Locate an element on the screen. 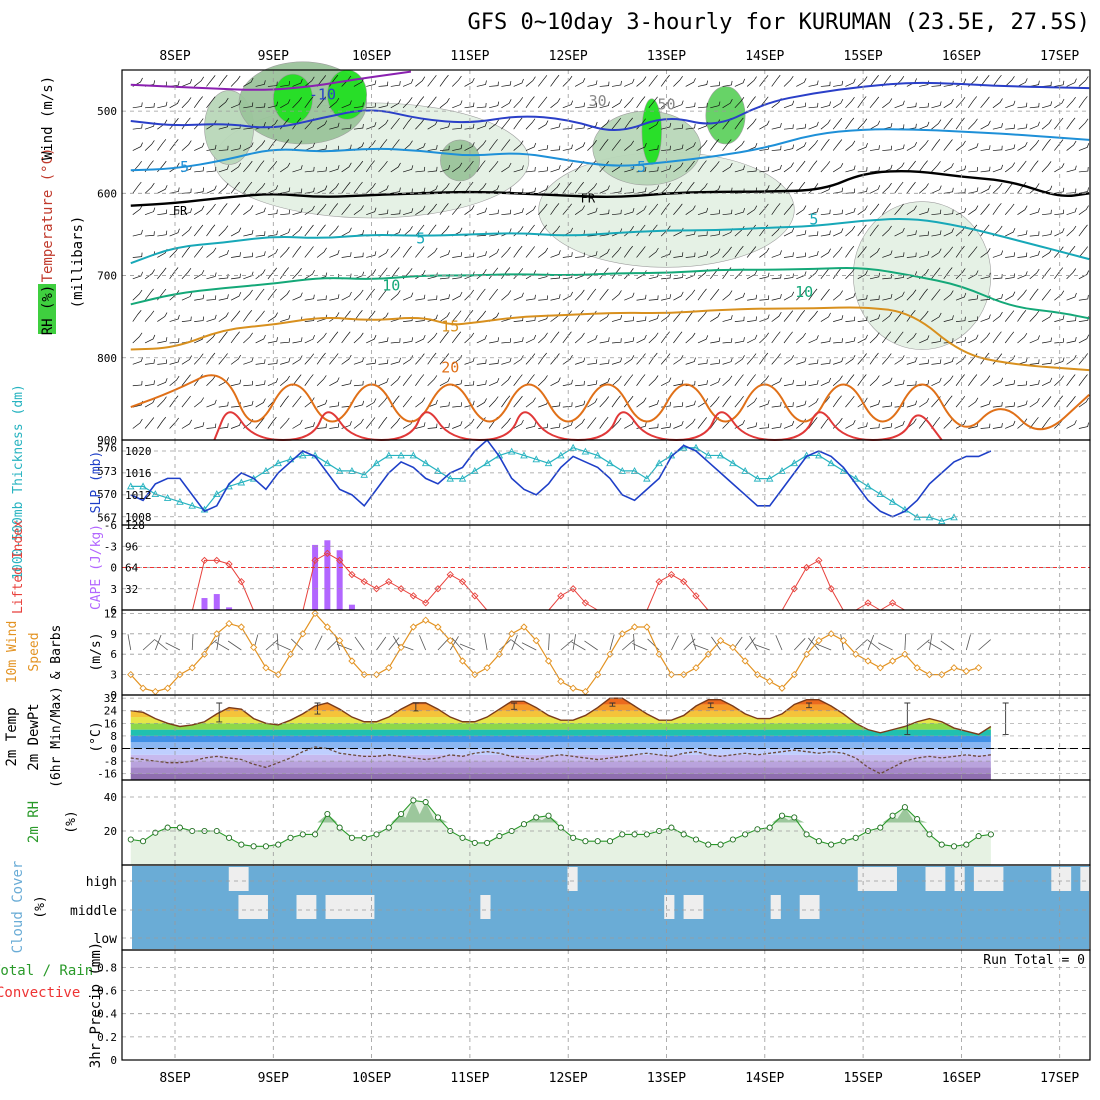 The width and height of the screenshot is (1100, 1100). ylabel-precip: 3hr Precip (mm) is located at coordinates (96, 1005).